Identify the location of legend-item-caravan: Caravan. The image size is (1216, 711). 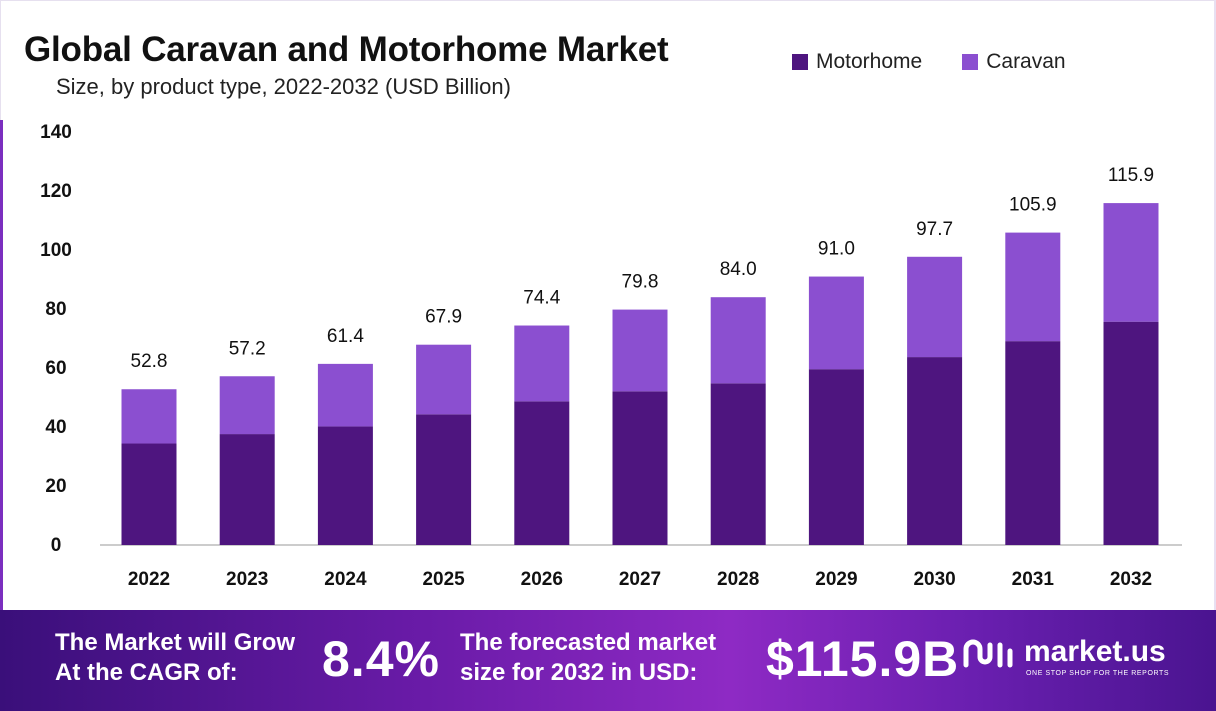
(1014, 62).